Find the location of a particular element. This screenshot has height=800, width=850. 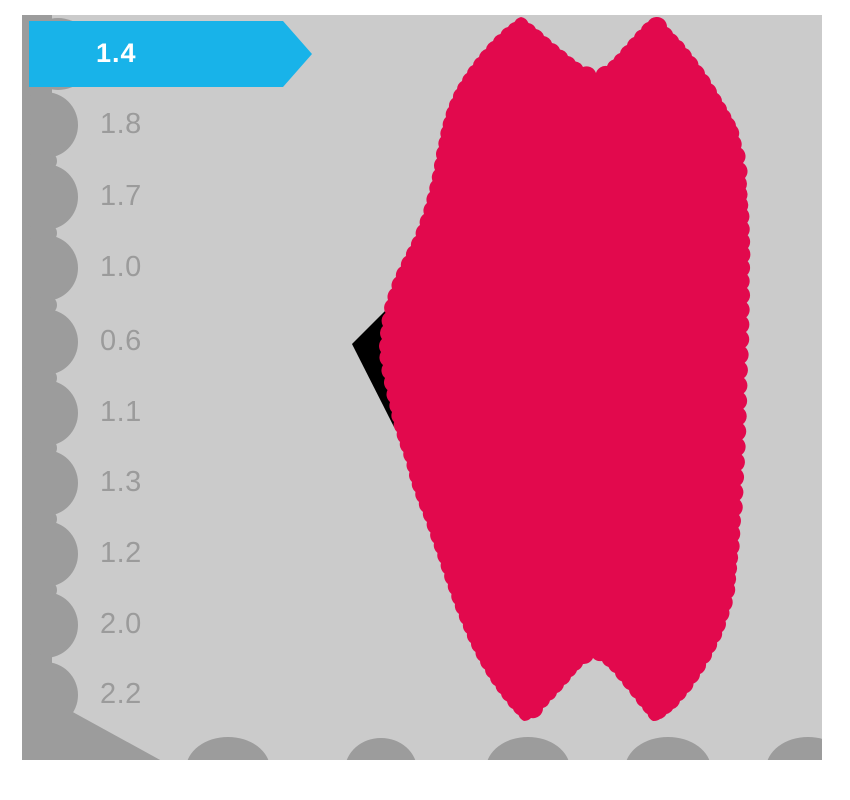

bottom-blob-row is located at coordinates (504, 748).